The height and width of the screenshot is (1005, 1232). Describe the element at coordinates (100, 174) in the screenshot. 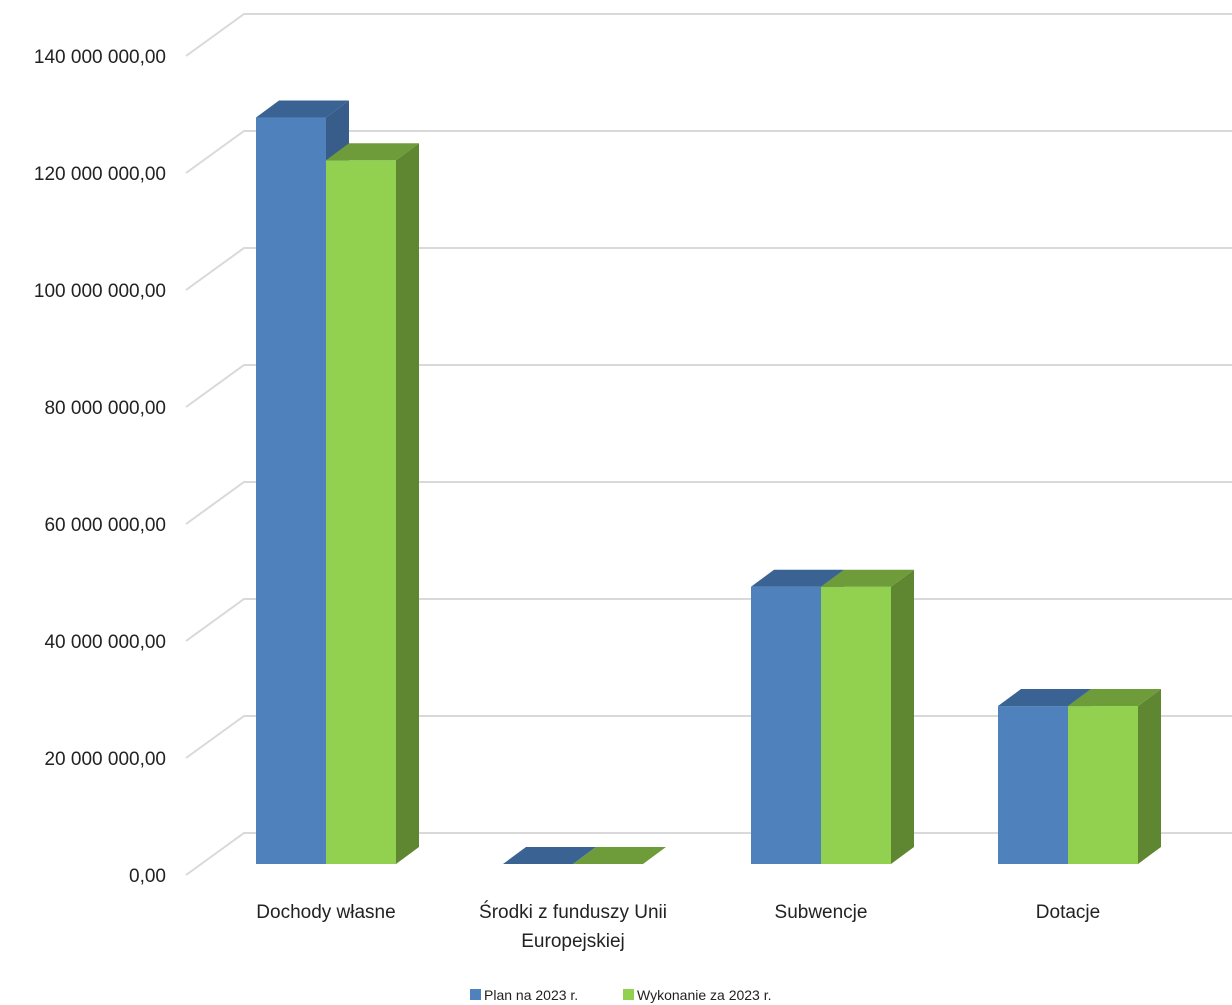

I see `y-tick-label: 120 000 000,00` at that location.